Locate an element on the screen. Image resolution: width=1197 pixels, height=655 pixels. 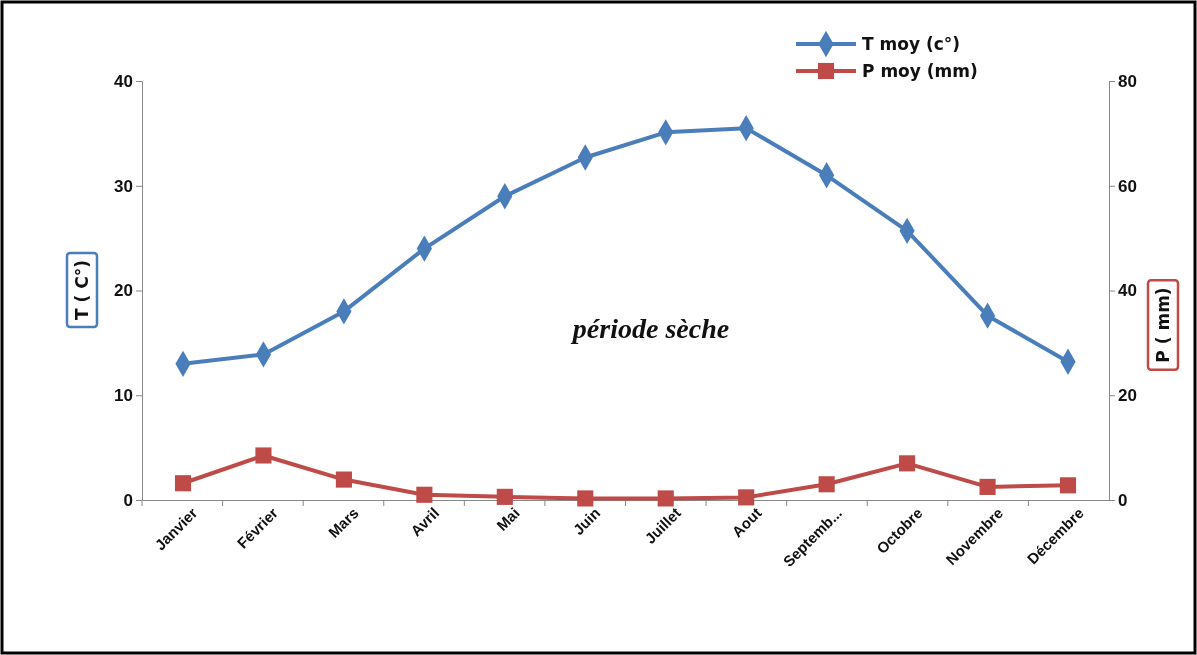
y-tick-label: 20 is located at coordinates (123, 291).